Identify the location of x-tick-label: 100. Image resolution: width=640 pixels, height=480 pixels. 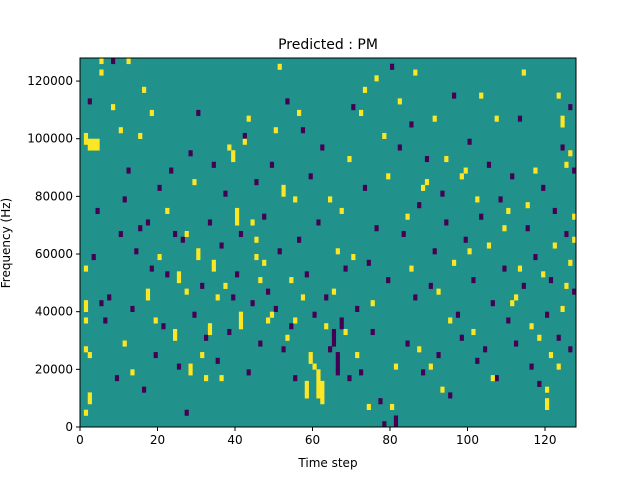
(467, 440).